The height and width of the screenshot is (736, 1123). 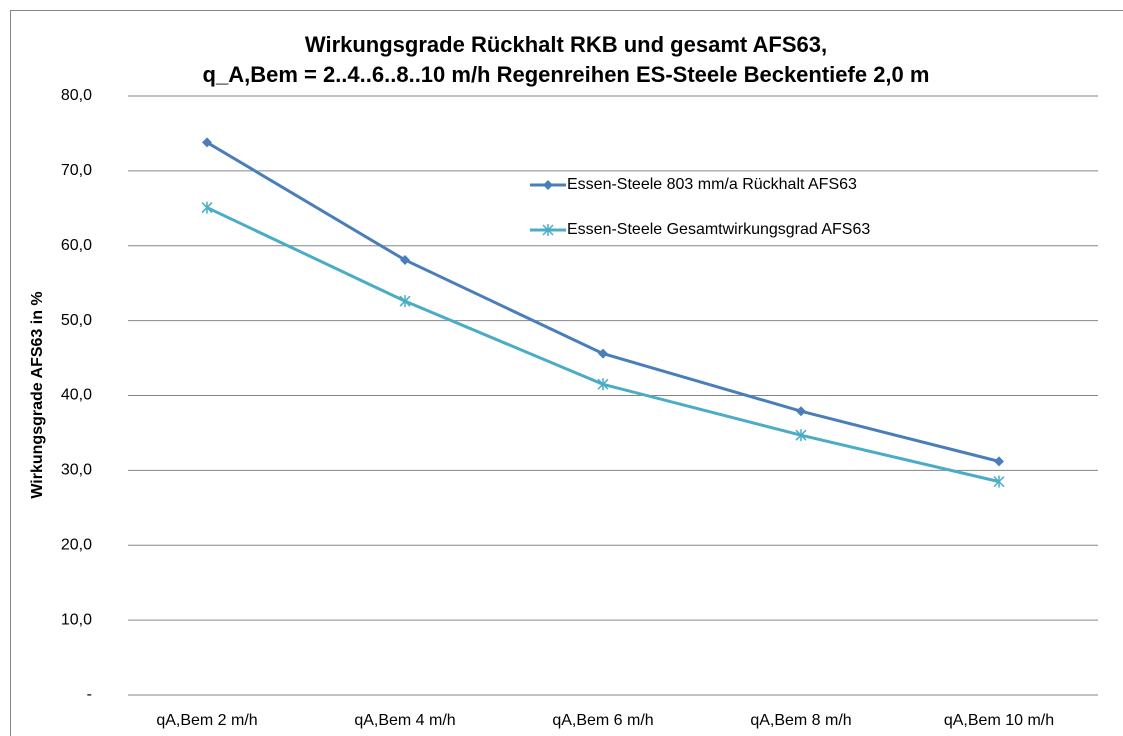 I want to click on y-tick-label: 10,0, so click(x=76, y=619).